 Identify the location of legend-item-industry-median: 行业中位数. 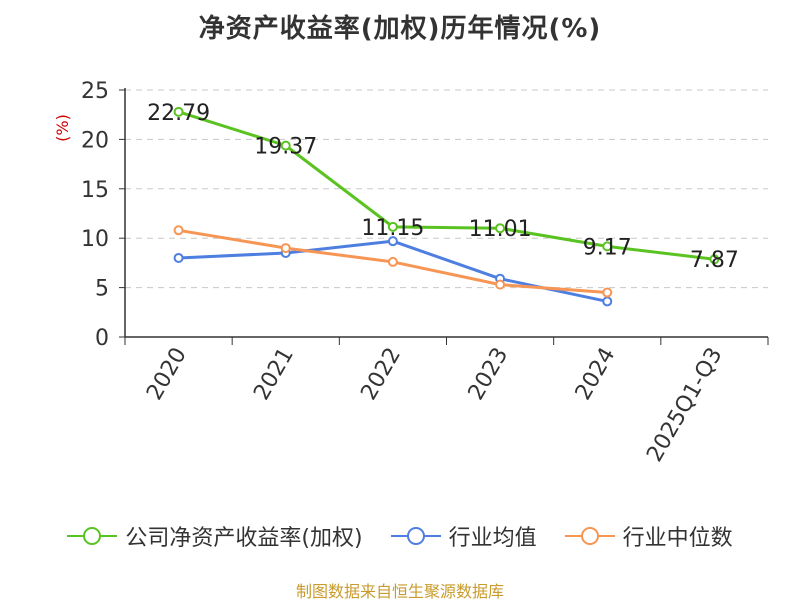
(648, 536).